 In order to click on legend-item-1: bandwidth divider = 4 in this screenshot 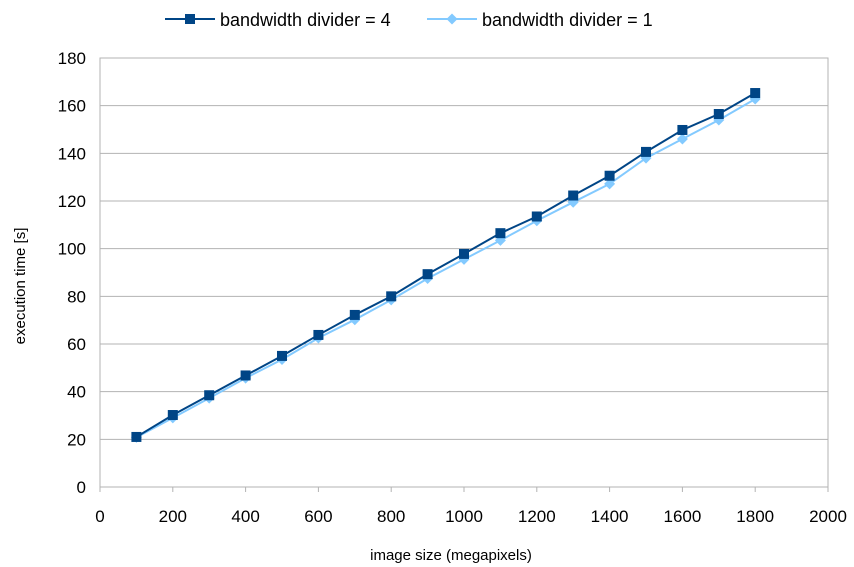, I will do `click(278, 20)`.